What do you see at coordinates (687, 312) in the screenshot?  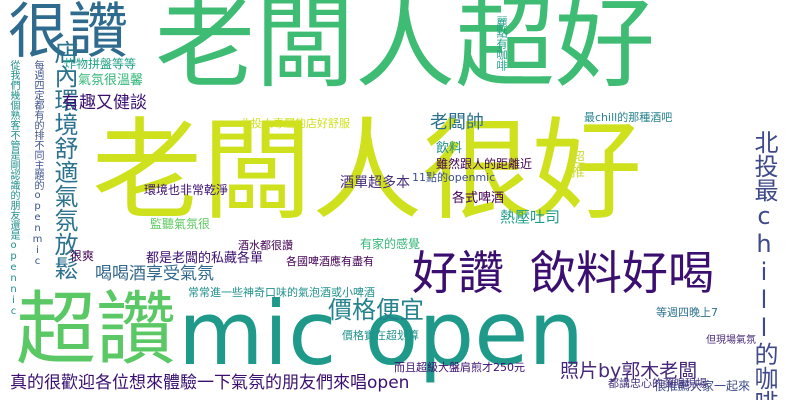 I see `word: 等週四晚上7` at bounding box center [687, 312].